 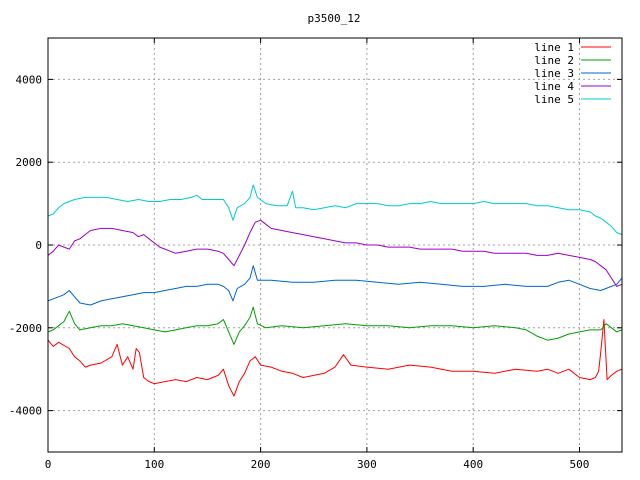 I want to click on legend-label: line 1, so click(x=554, y=47).